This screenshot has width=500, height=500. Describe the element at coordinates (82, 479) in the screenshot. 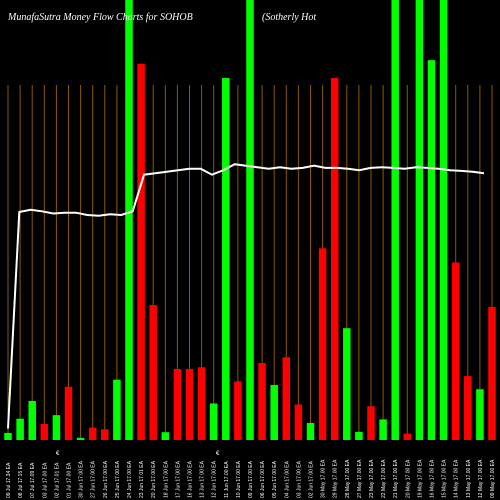

I see `x-tick-label: 30 Jun 17.00 EA` at that location.